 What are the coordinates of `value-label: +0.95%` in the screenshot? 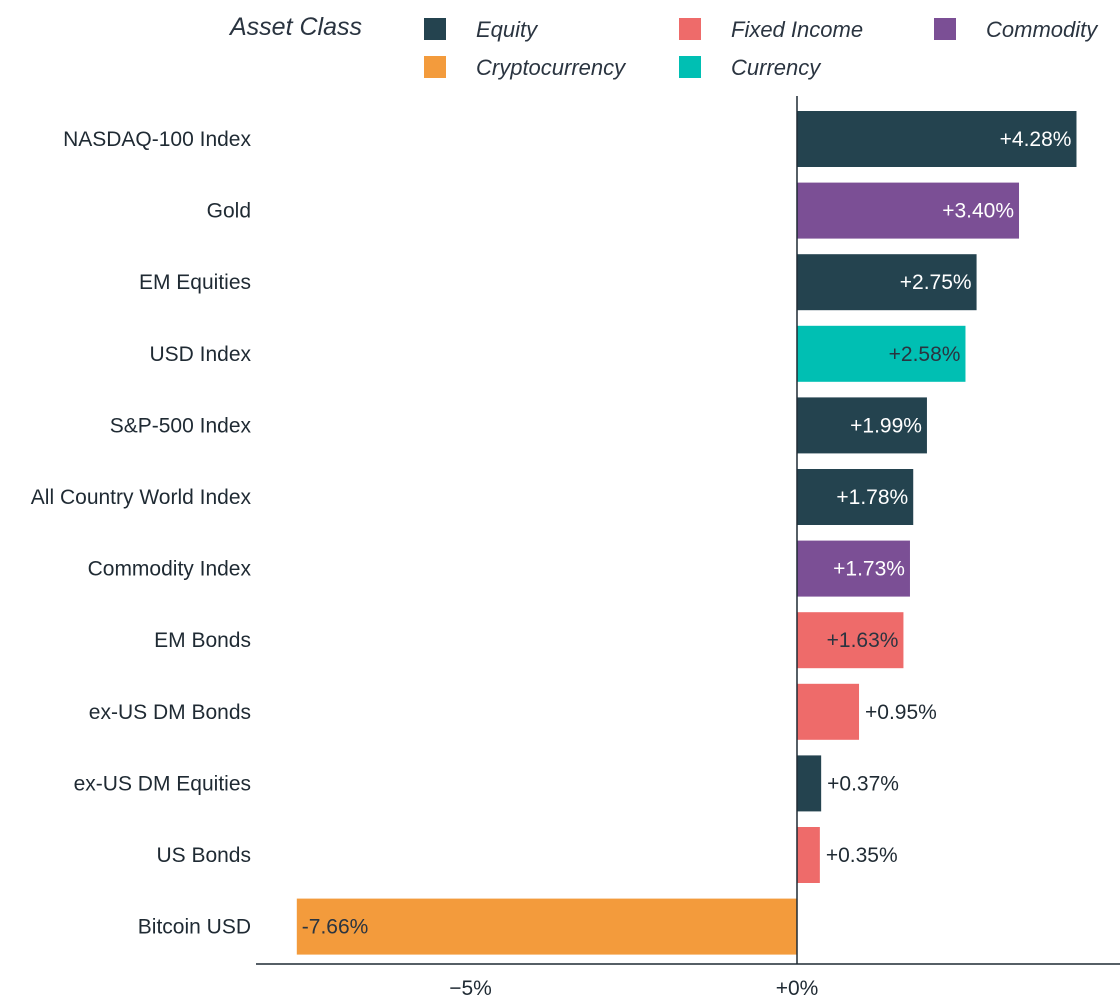 It's located at (901, 712).